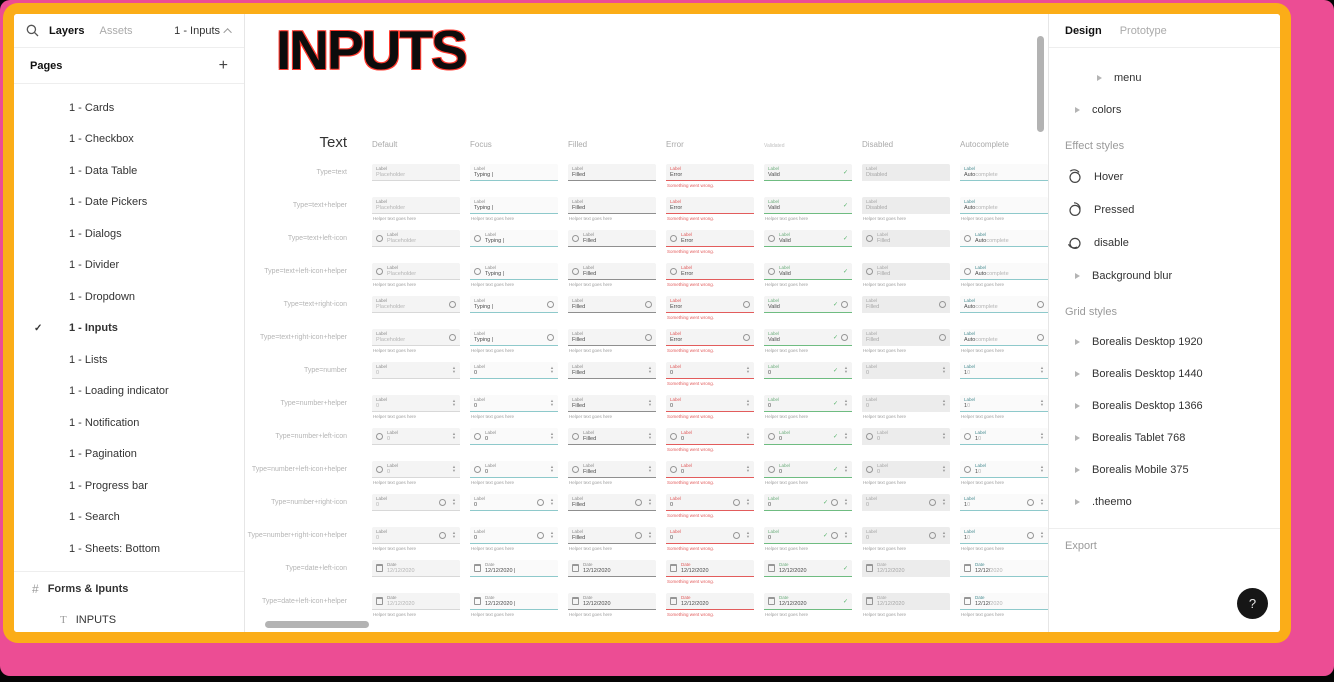  What do you see at coordinates (32, 30) in the screenshot?
I see `search-icon` at bounding box center [32, 30].